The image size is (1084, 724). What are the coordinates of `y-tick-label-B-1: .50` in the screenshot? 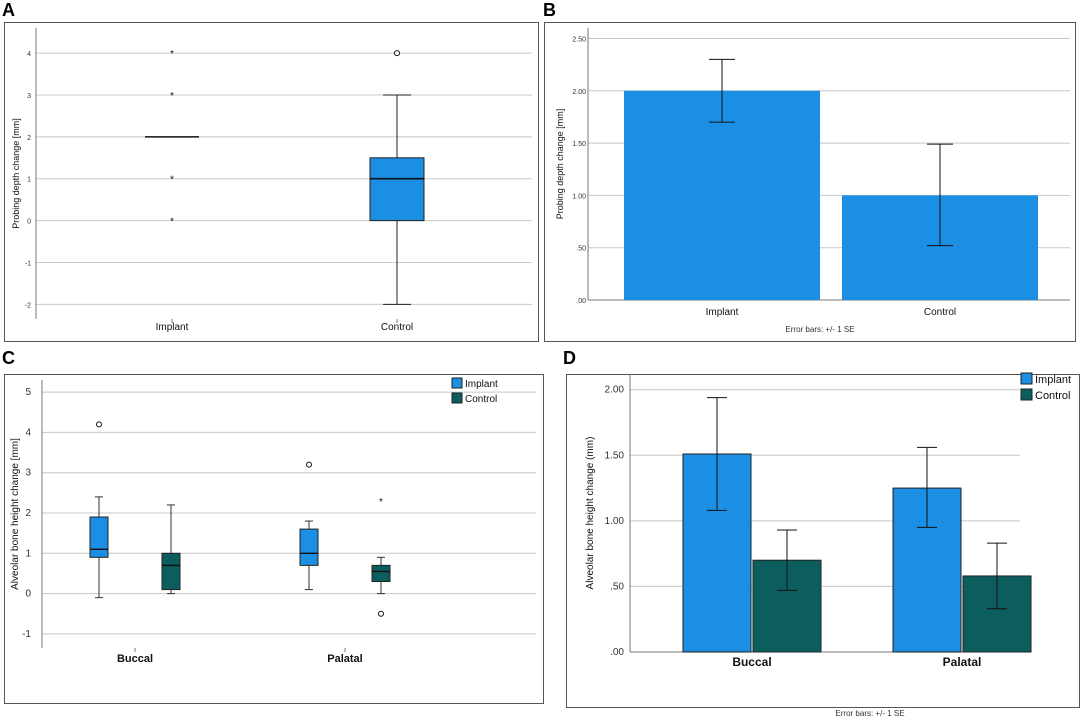 It's located at (581, 249).